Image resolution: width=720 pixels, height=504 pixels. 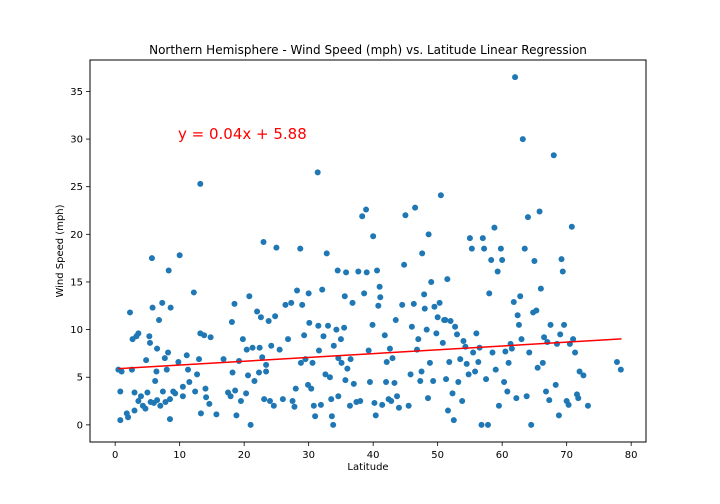 I want to click on x-tick-label: 80, so click(x=631, y=455).